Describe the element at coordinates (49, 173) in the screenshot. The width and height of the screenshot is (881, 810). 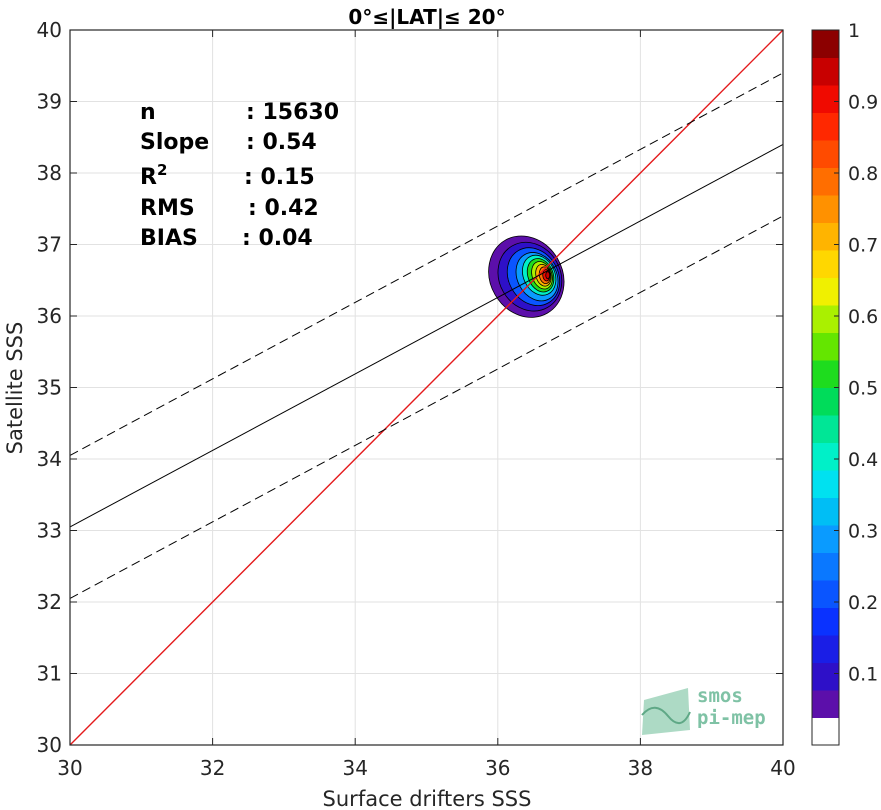
I see `y-tick-label: 38` at that location.